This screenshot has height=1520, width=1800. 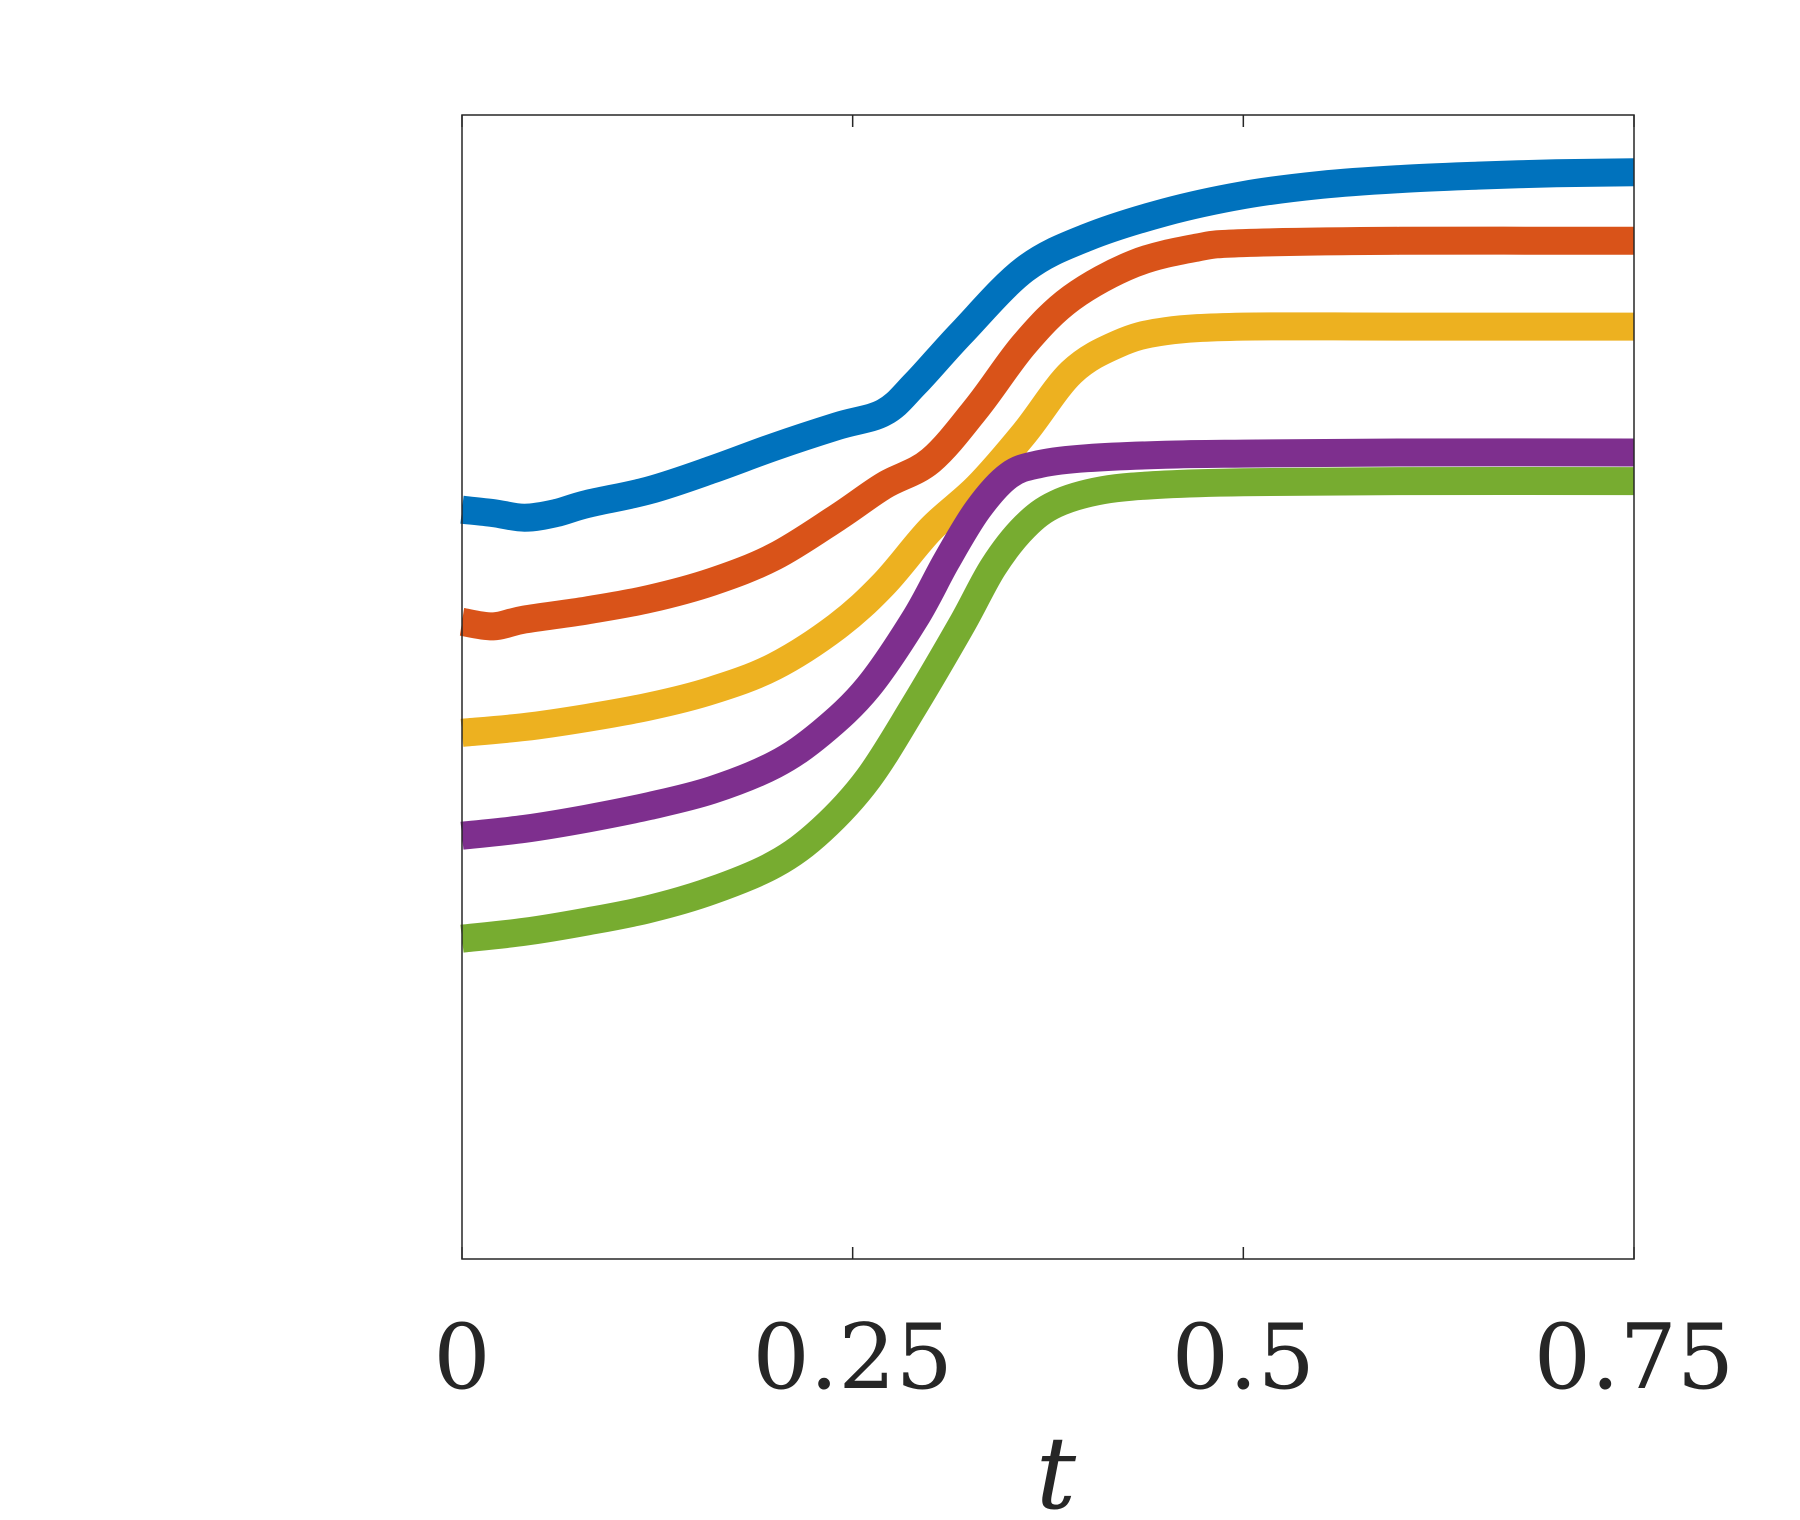 I want to click on x-tick-label-2: 0.5, so click(x=1243, y=1357).